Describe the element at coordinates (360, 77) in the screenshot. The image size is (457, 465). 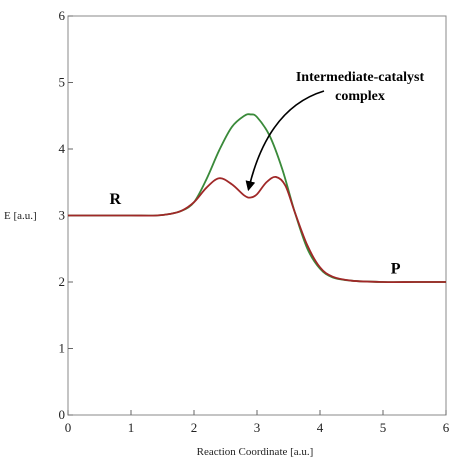
I see `annotation-intermediate-line1: Intermediate-catalyst` at that location.